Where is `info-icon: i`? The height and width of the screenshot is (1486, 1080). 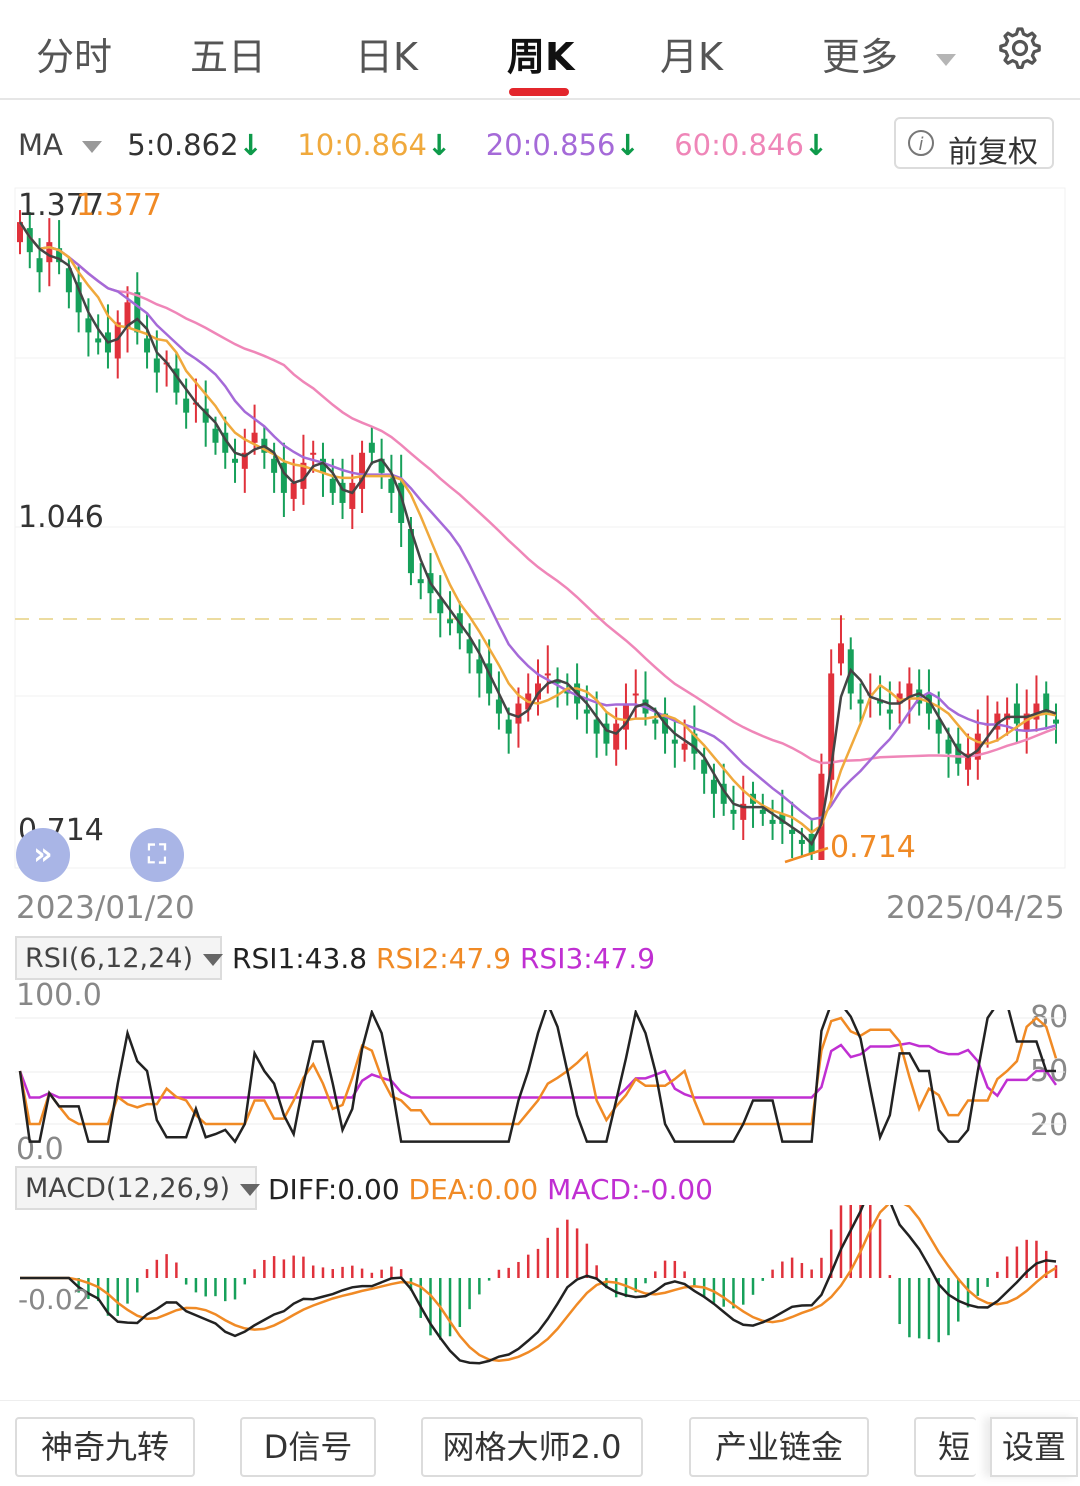
info-icon: i is located at coordinates (921, 143).